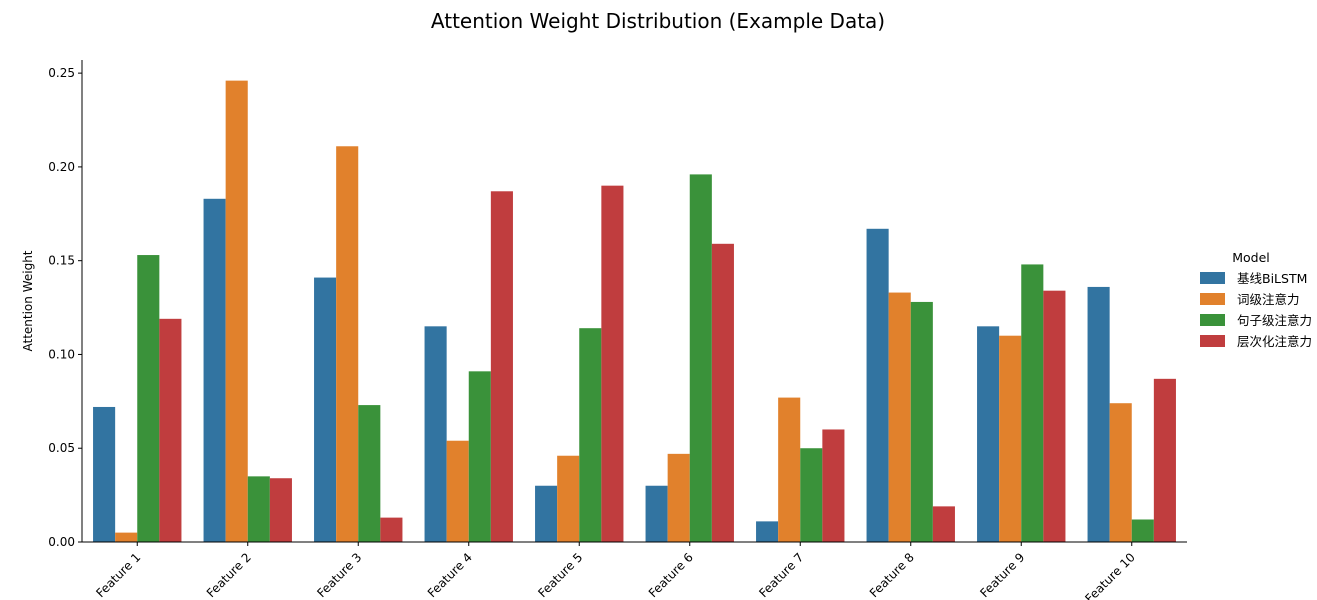 The height and width of the screenshot is (600, 1317). Describe the element at coordinates (61, 73) in the screenshot. I see `y-tick-label: 0.25` at that location.